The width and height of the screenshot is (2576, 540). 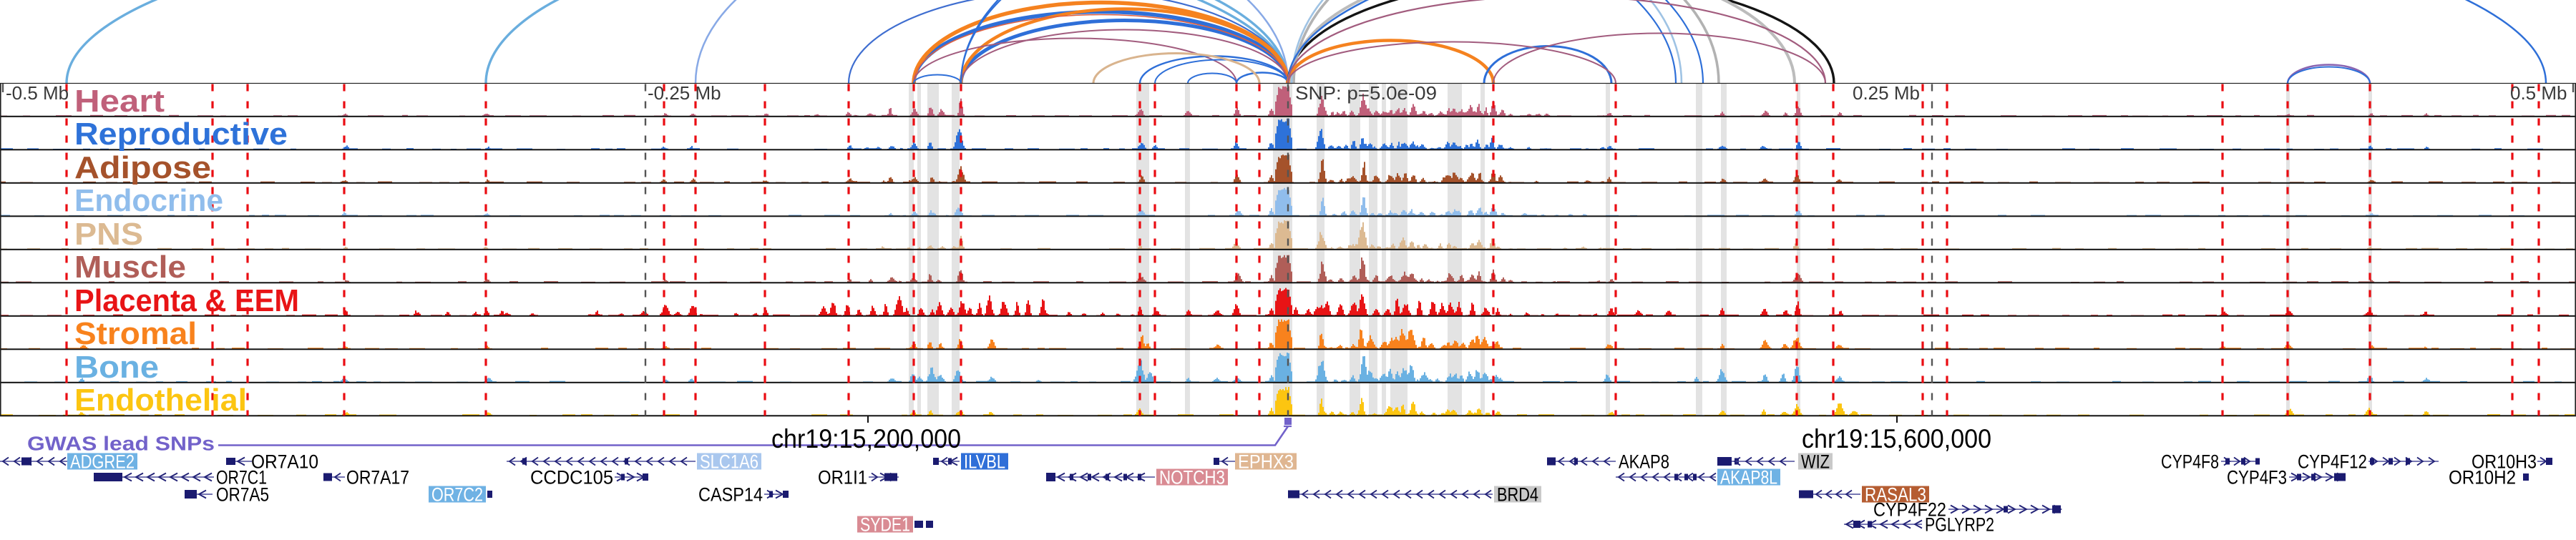 What do you see at coordinates (1895, 495) in the screenshot?
I see `svg-text: RASAL3` at bounding box center [1895, 495].